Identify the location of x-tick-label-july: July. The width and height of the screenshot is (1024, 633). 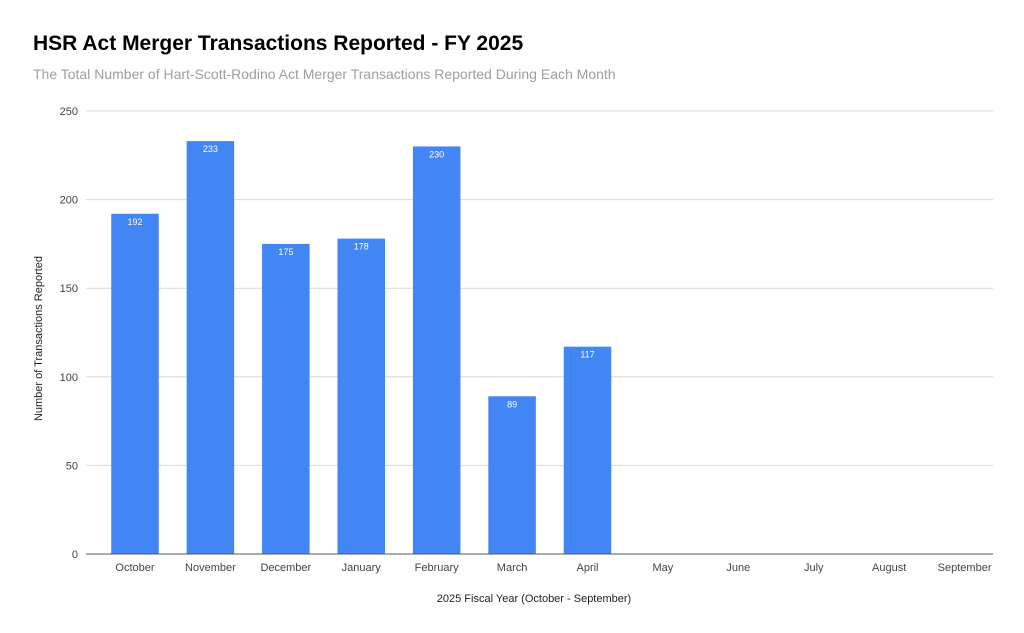
(814, 568).